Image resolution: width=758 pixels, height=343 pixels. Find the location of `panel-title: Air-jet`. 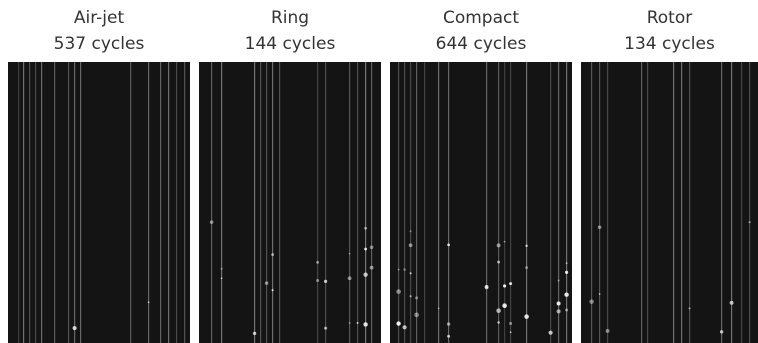

panel-title: Air-jet is located at coordinates (99, 18).